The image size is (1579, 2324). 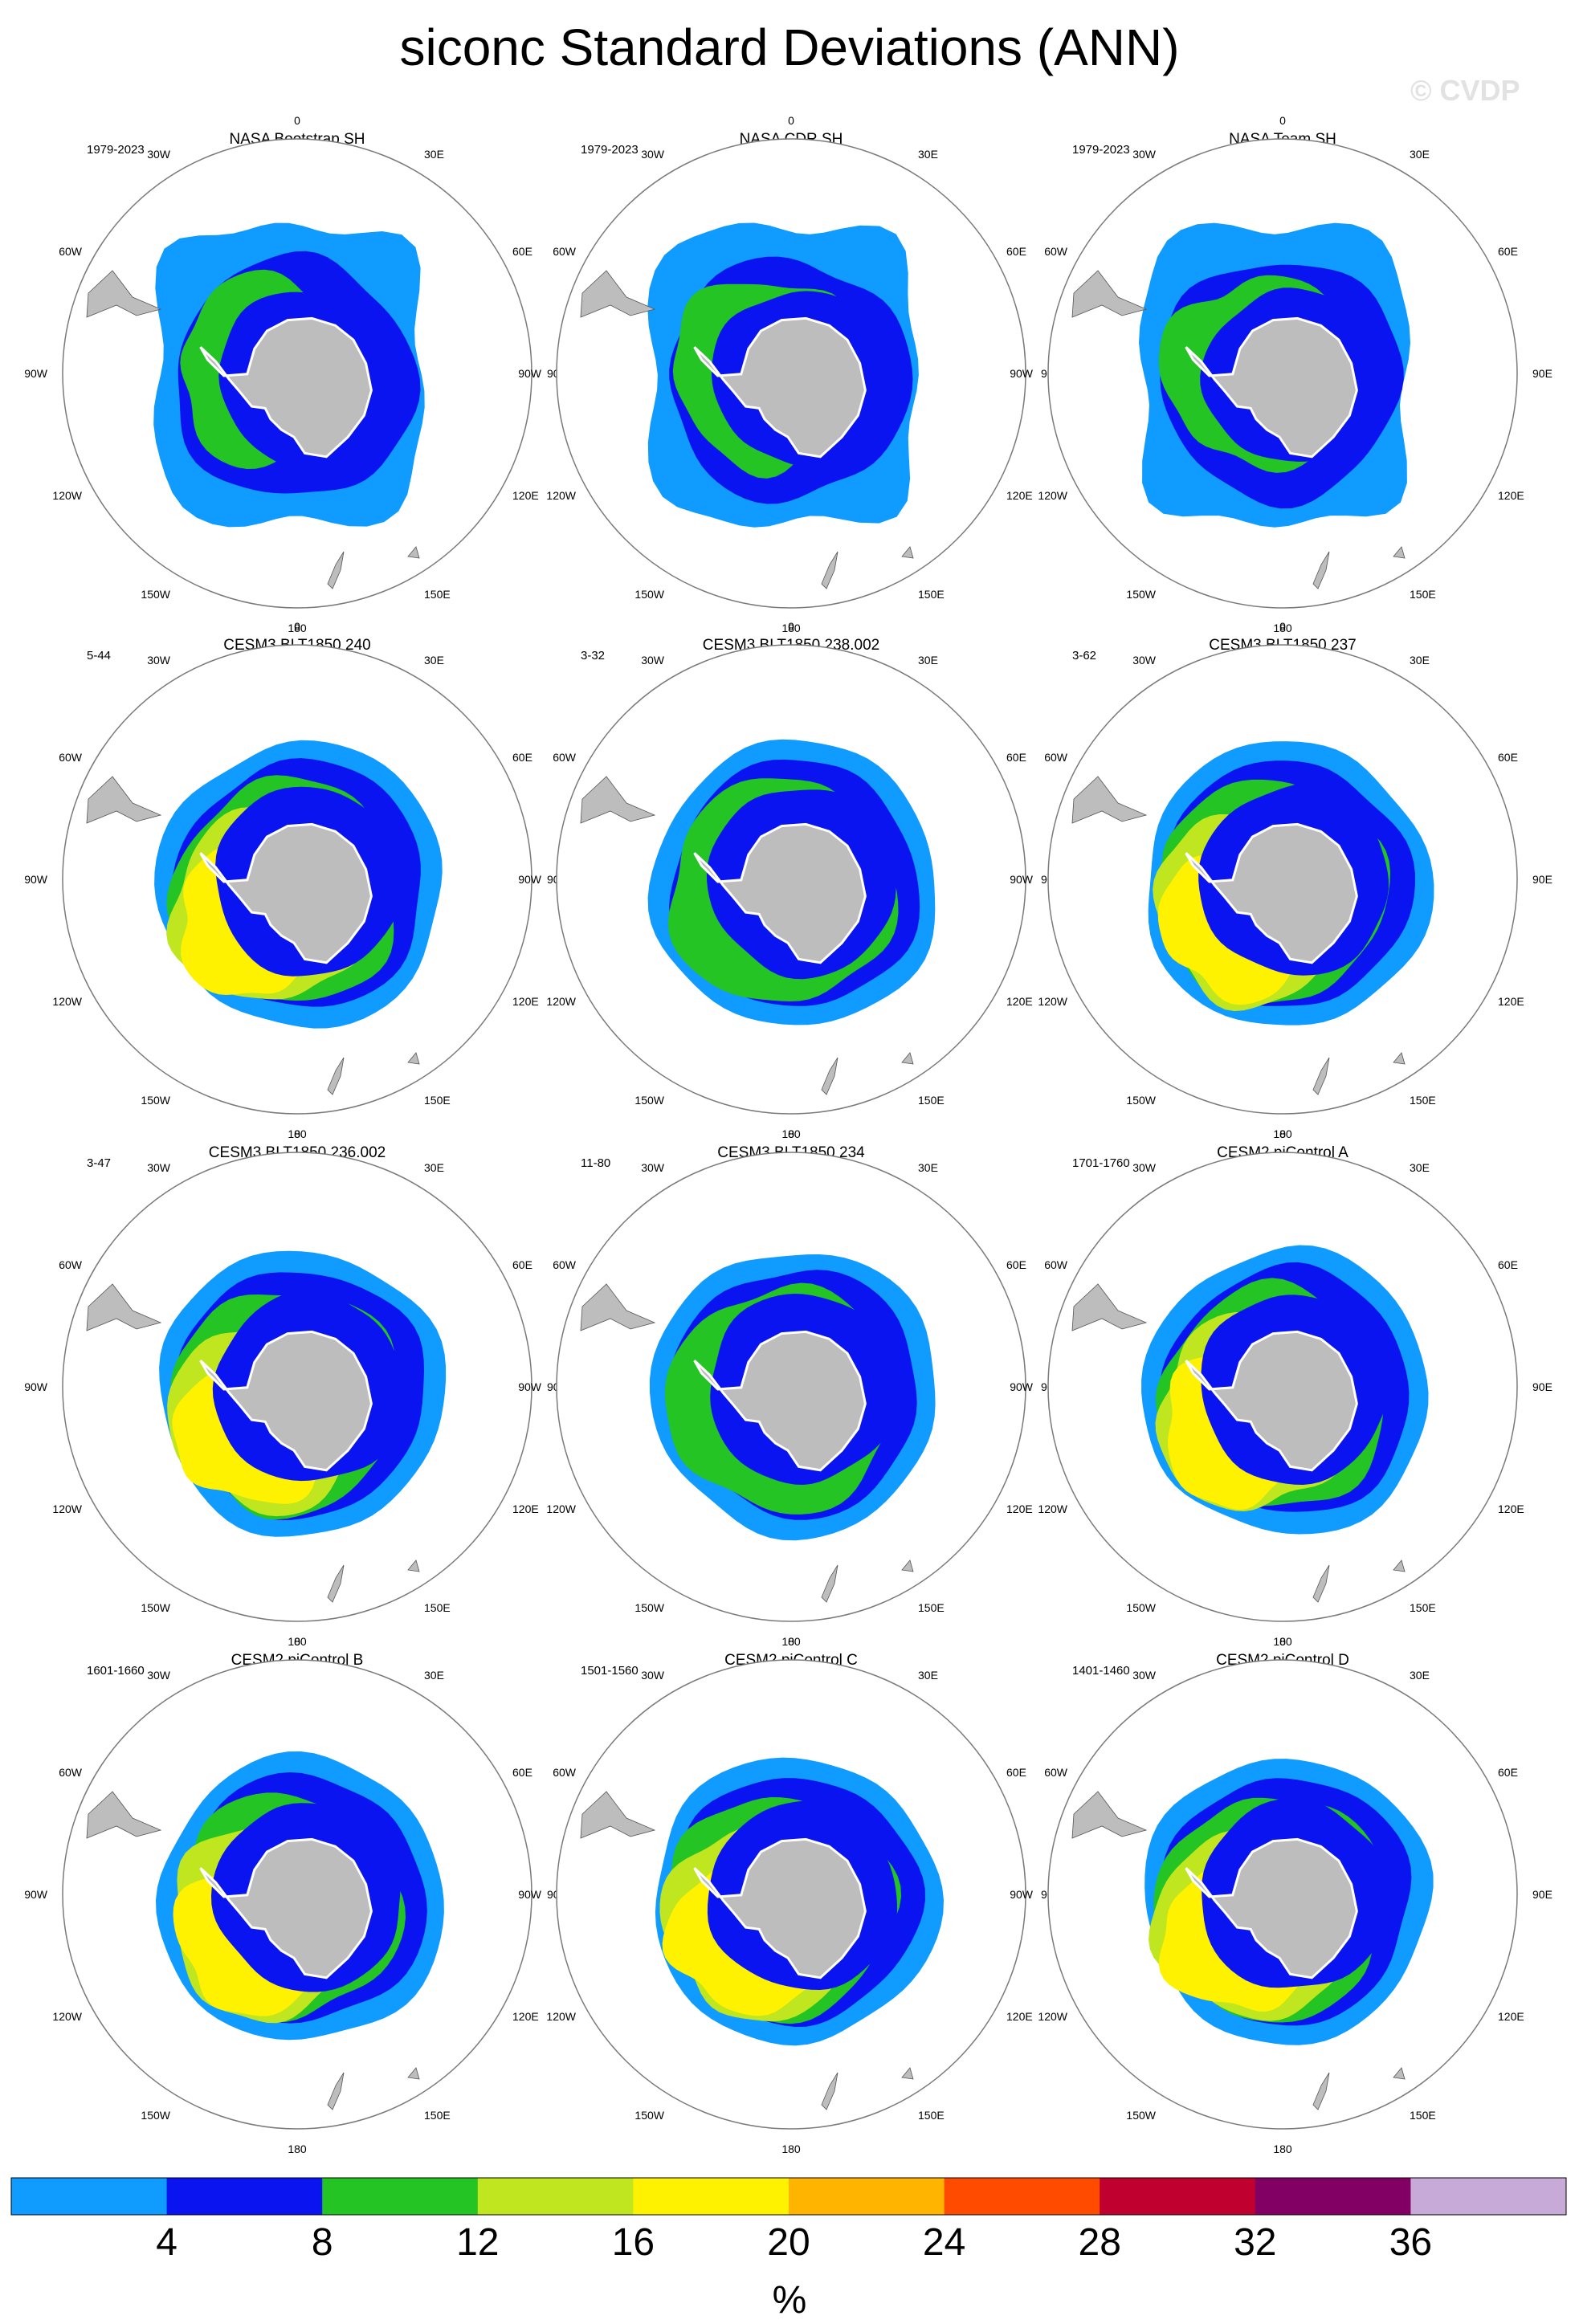 I want to click on colorbar-frame, so click(x=788, y=2196).